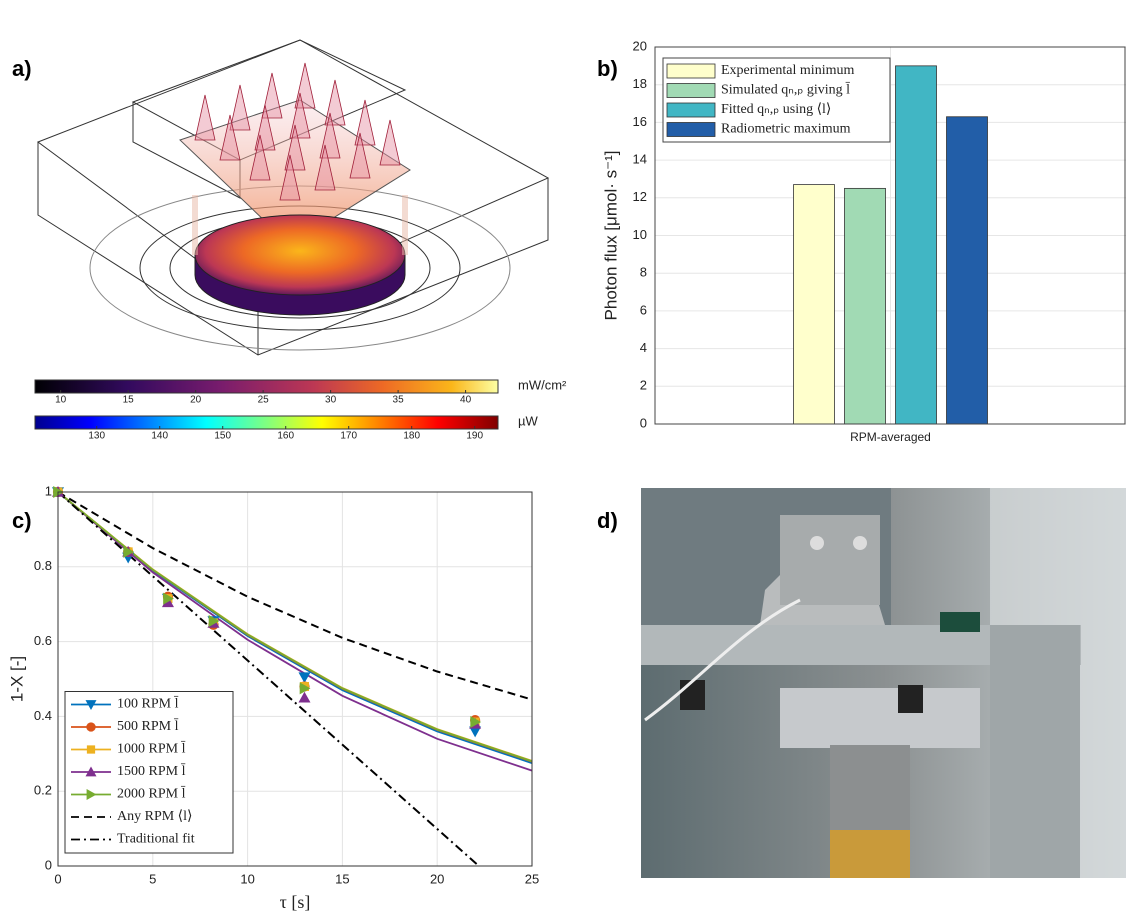  I want to click on y-tick-label: 1, so click(48, 490).